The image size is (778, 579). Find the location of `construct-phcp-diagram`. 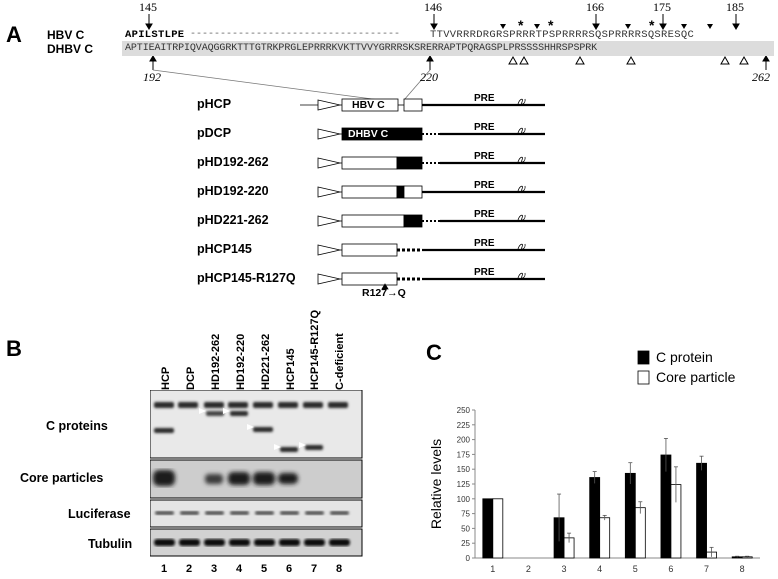

construct-phcp-diagram is located at coordinates (422, 105).